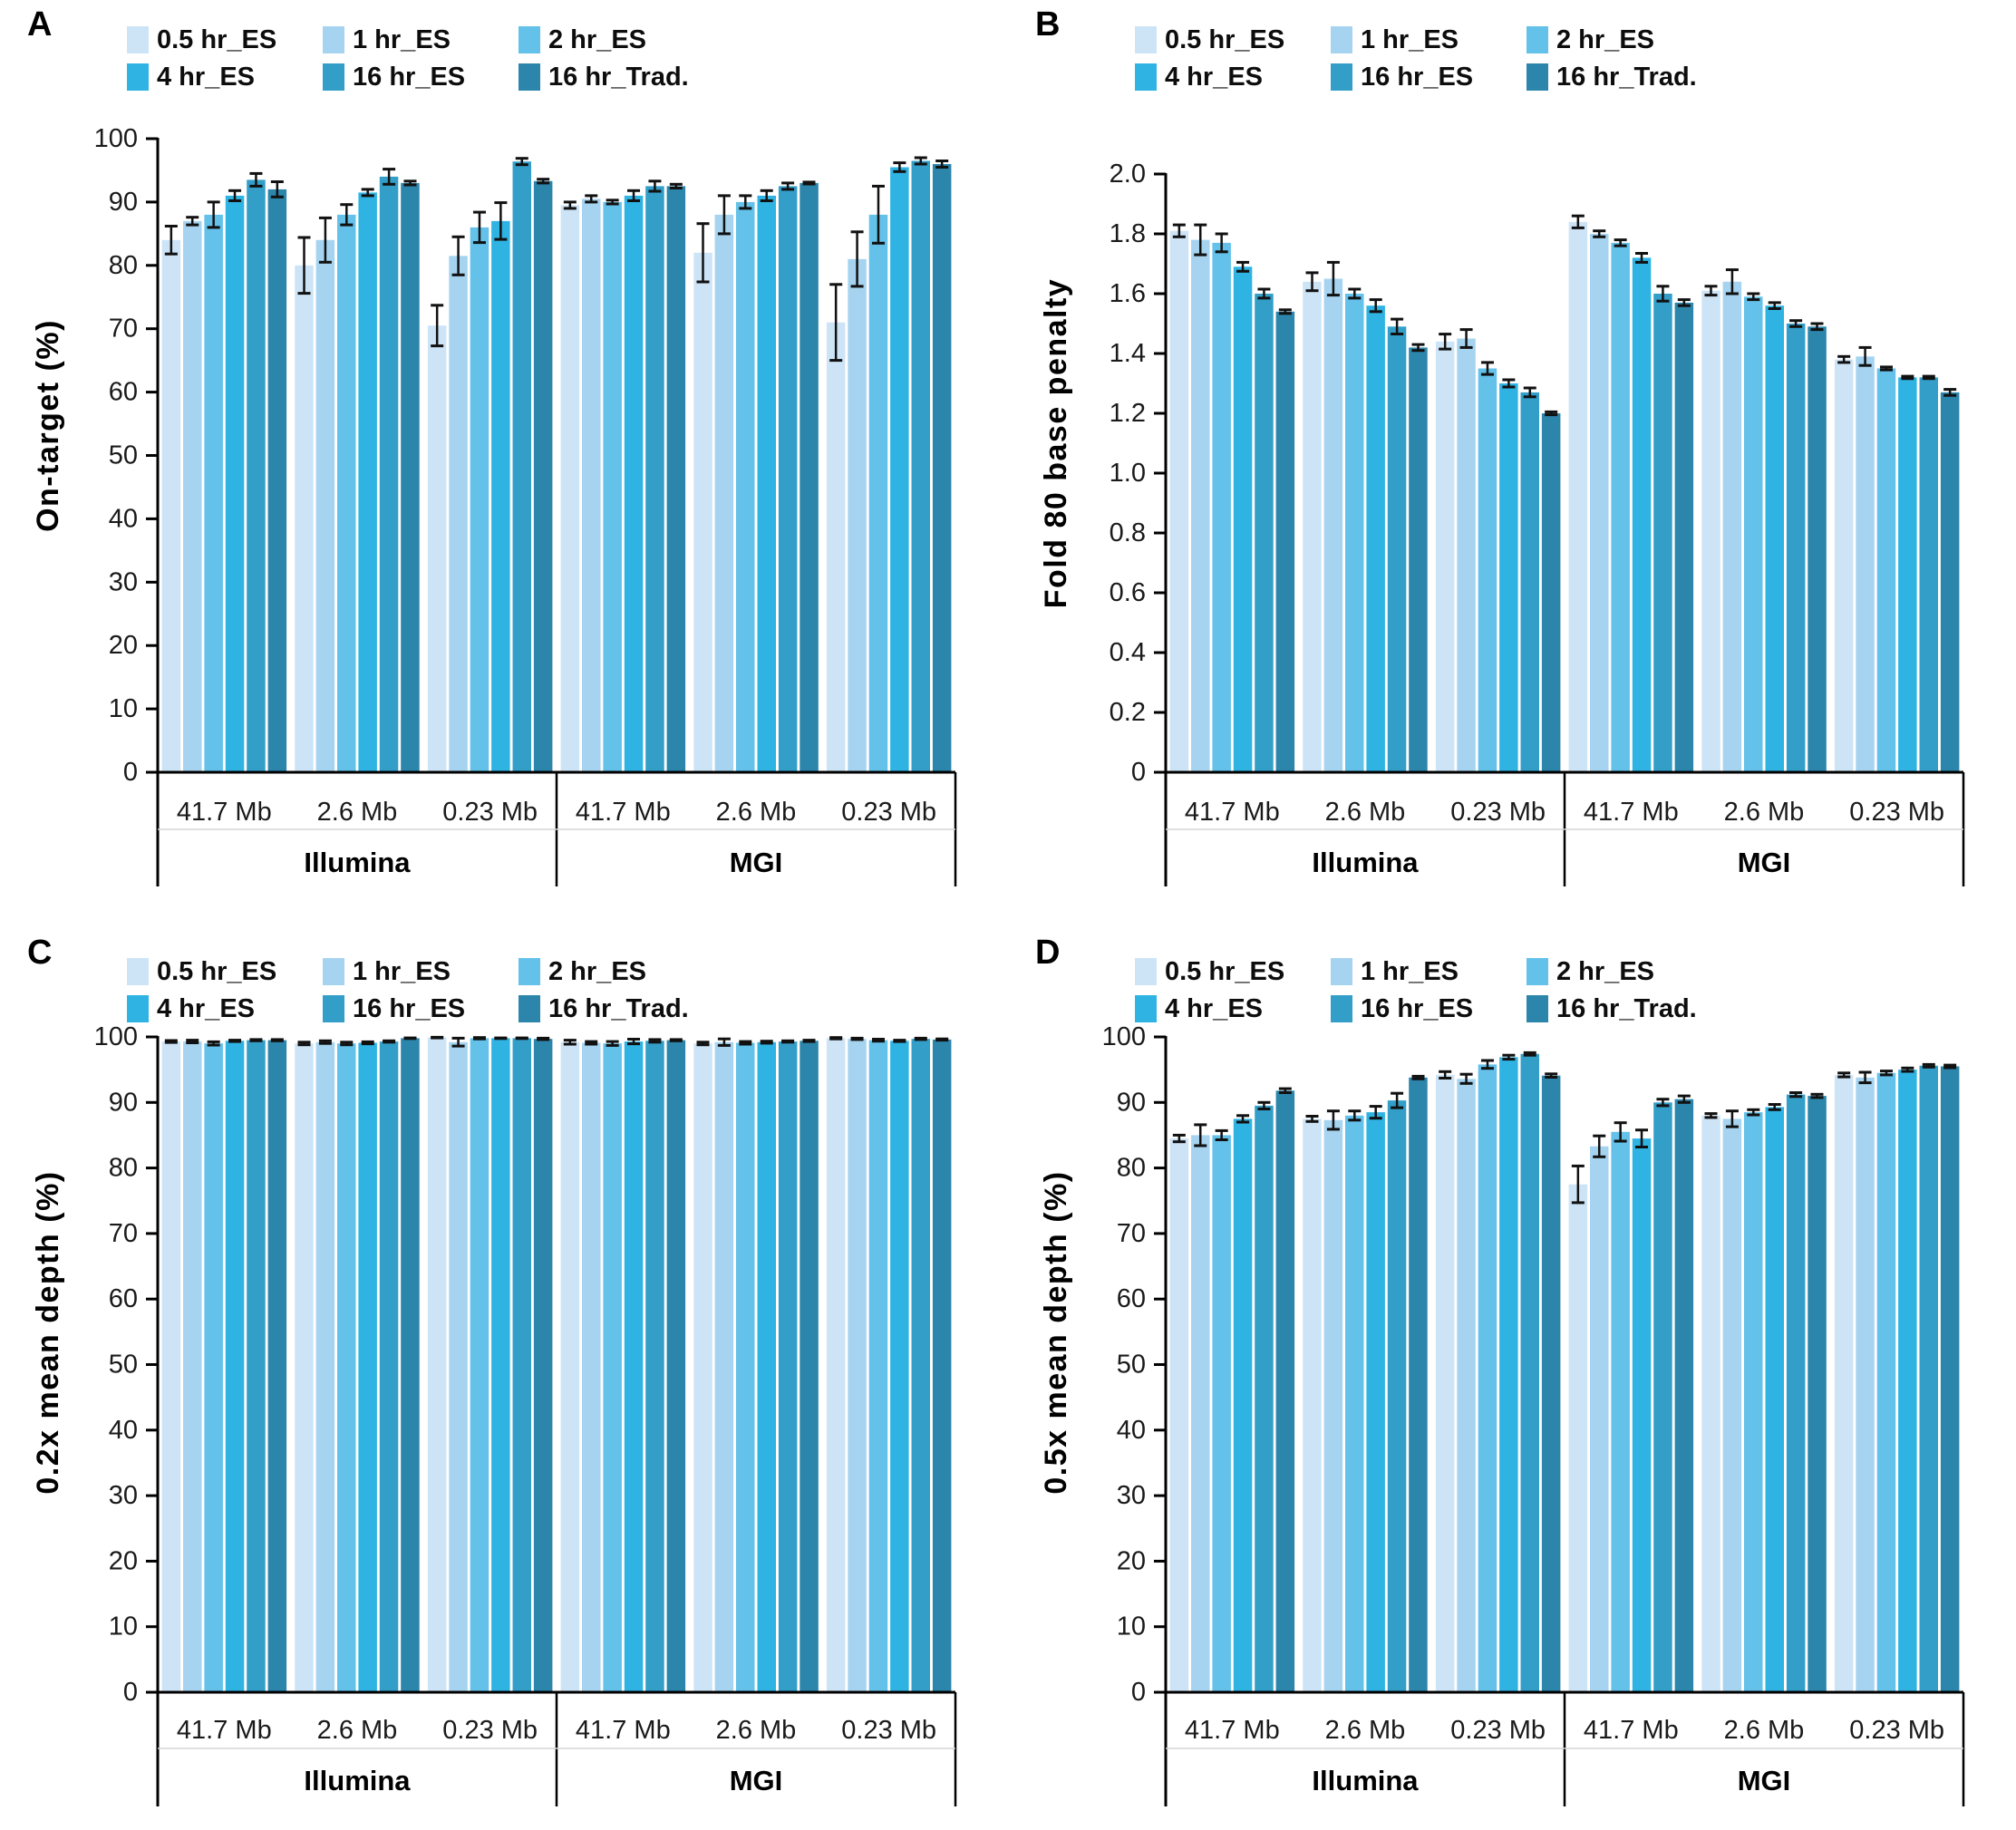  I want to click on y-tick-label: 0.2, so click(1128, 712).